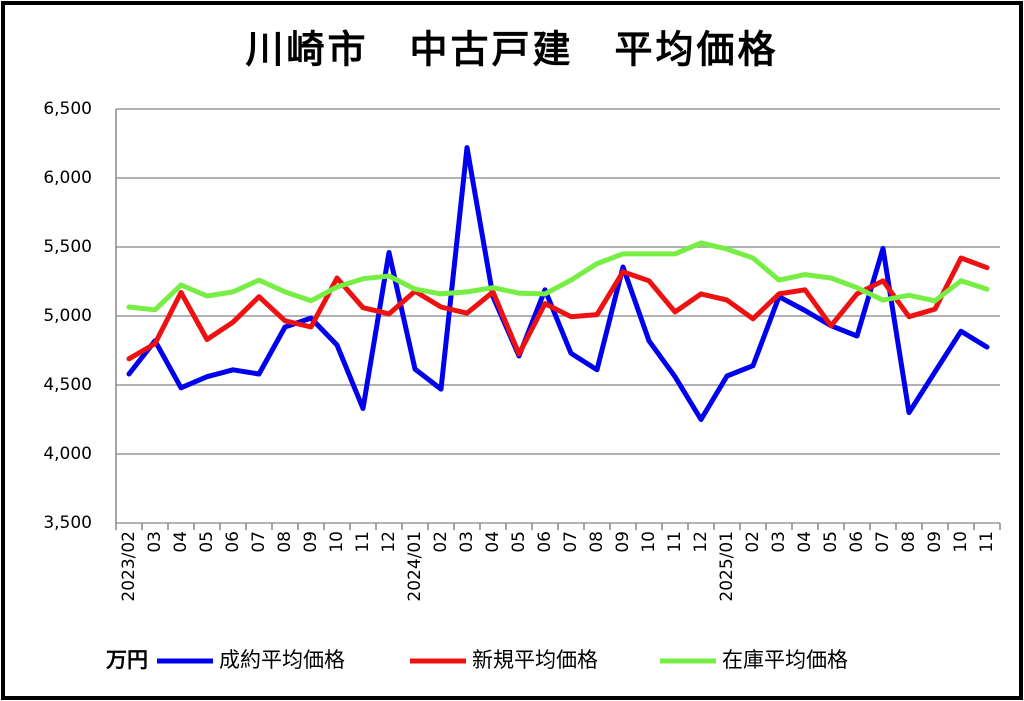 The height and width of the screenshot is (701, 1024). What do you see at coordinates (67, 385) in the screenshot?
I see `y-tick-label: 4,500` at bounding box center [67, 385].